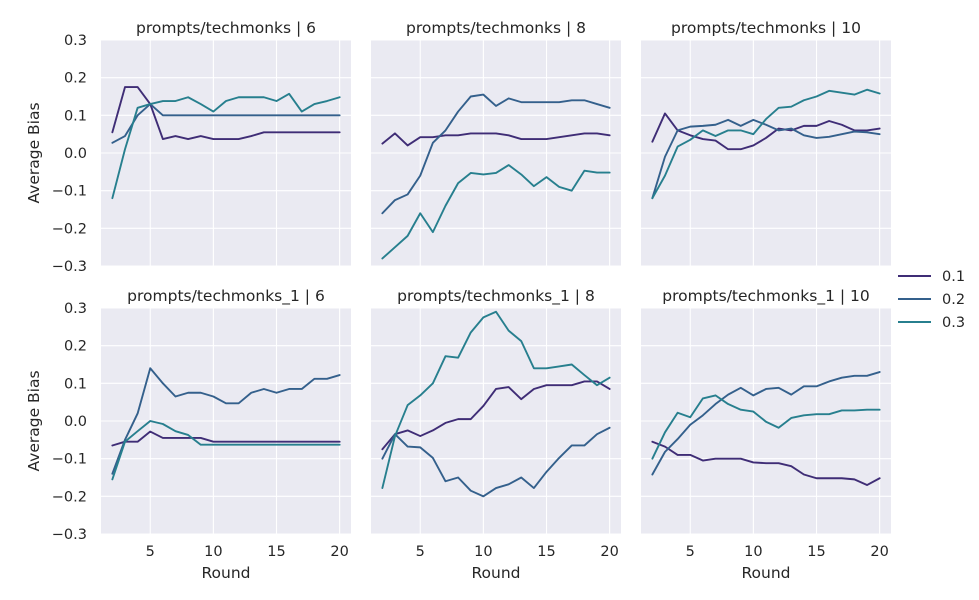 The image size is (979, 600). Describe the element at coordinates (766, 28) in the screenshot. I see `panel-title: prompts/techmonks | 10` at that location.